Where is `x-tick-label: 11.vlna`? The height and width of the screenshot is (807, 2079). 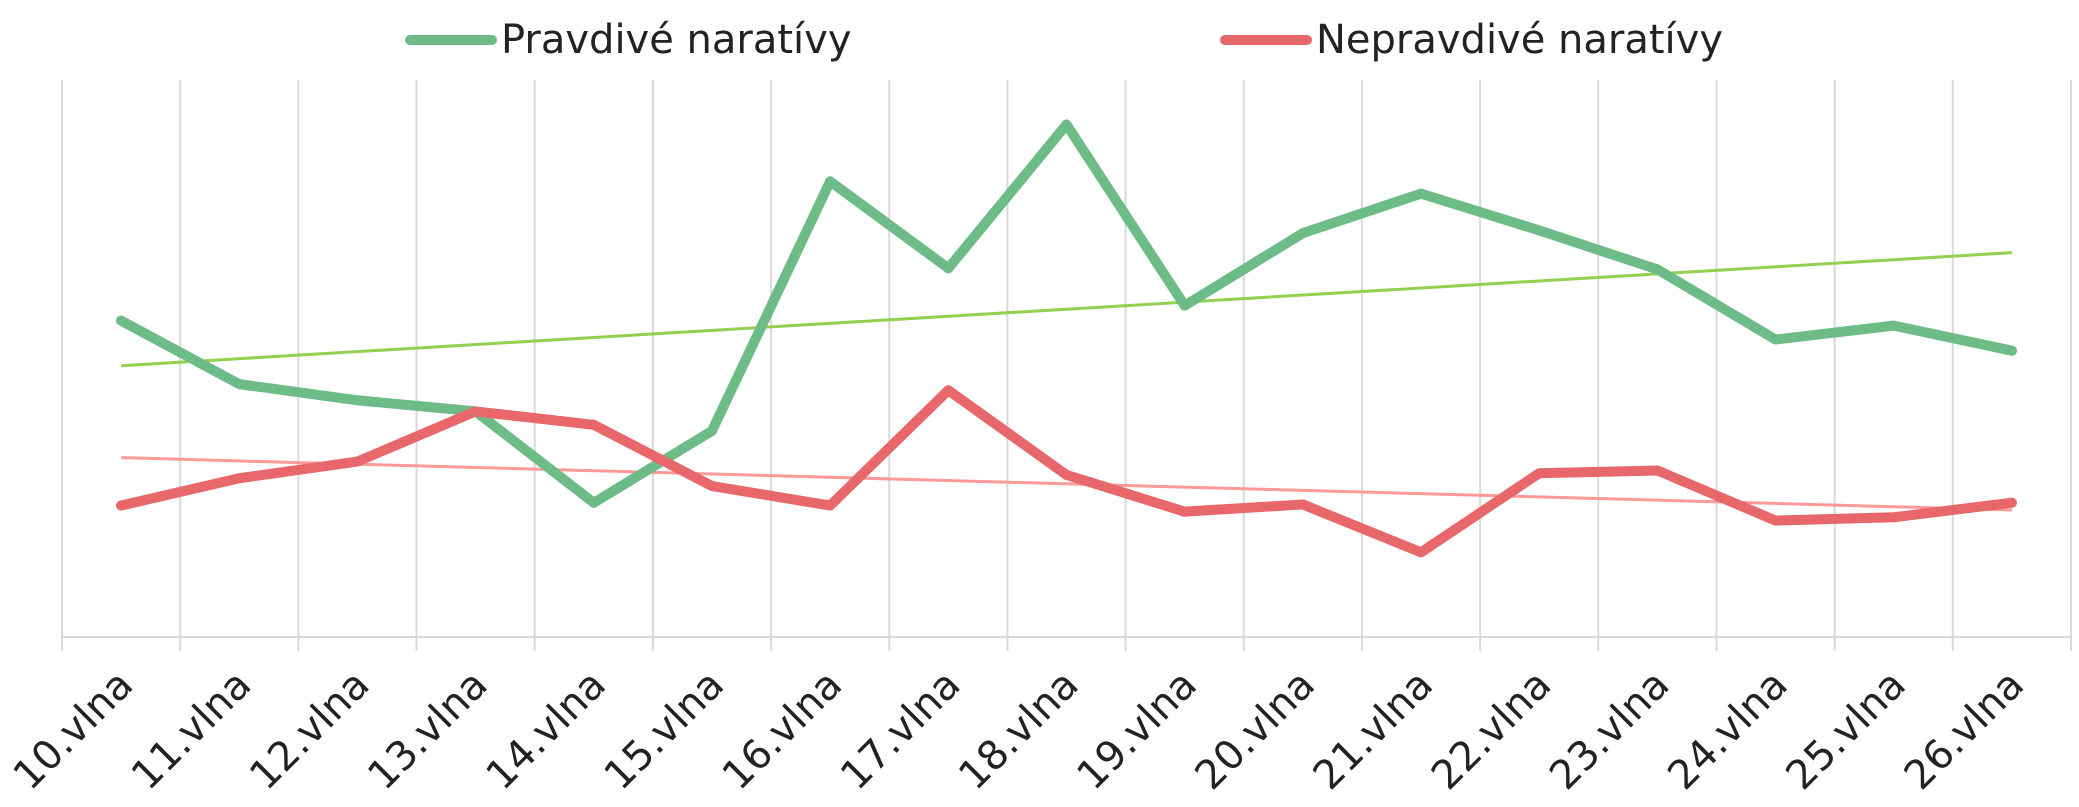 x-tick-label: 11.vlna is located at coordinates (191, 730).